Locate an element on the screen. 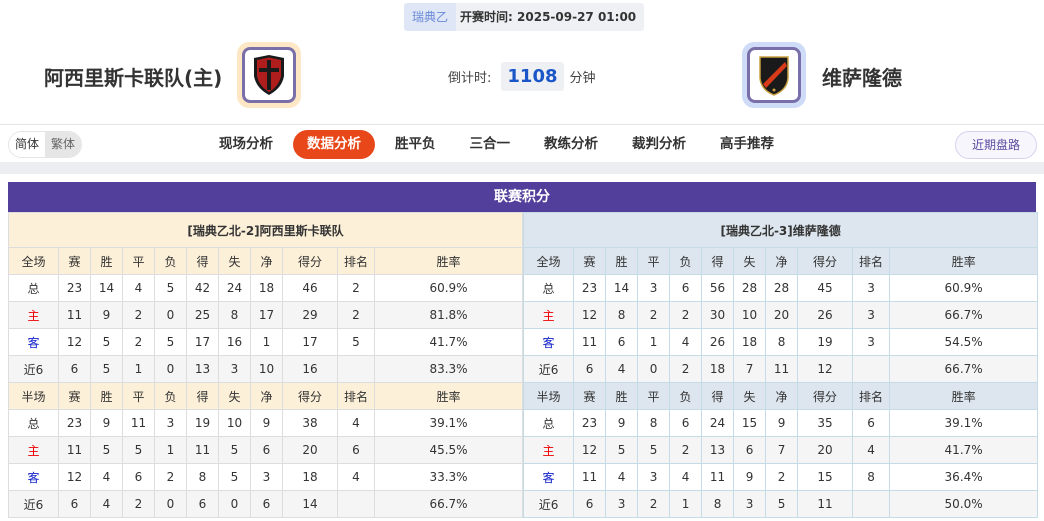 This screenshot has height=521, width=1044. table-cell: 45.5% is located at coordinates (448, 450).